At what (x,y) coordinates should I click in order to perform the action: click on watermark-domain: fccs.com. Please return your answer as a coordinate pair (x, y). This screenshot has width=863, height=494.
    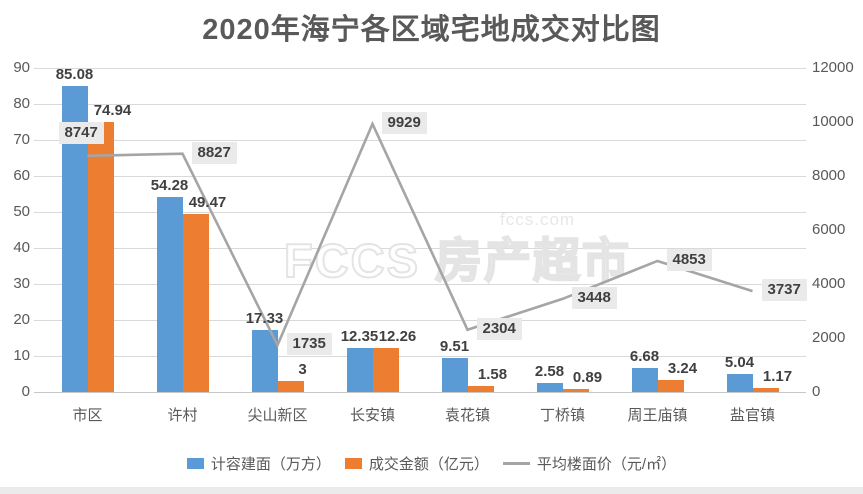
    Looking at the image, I should click on (538, 219).